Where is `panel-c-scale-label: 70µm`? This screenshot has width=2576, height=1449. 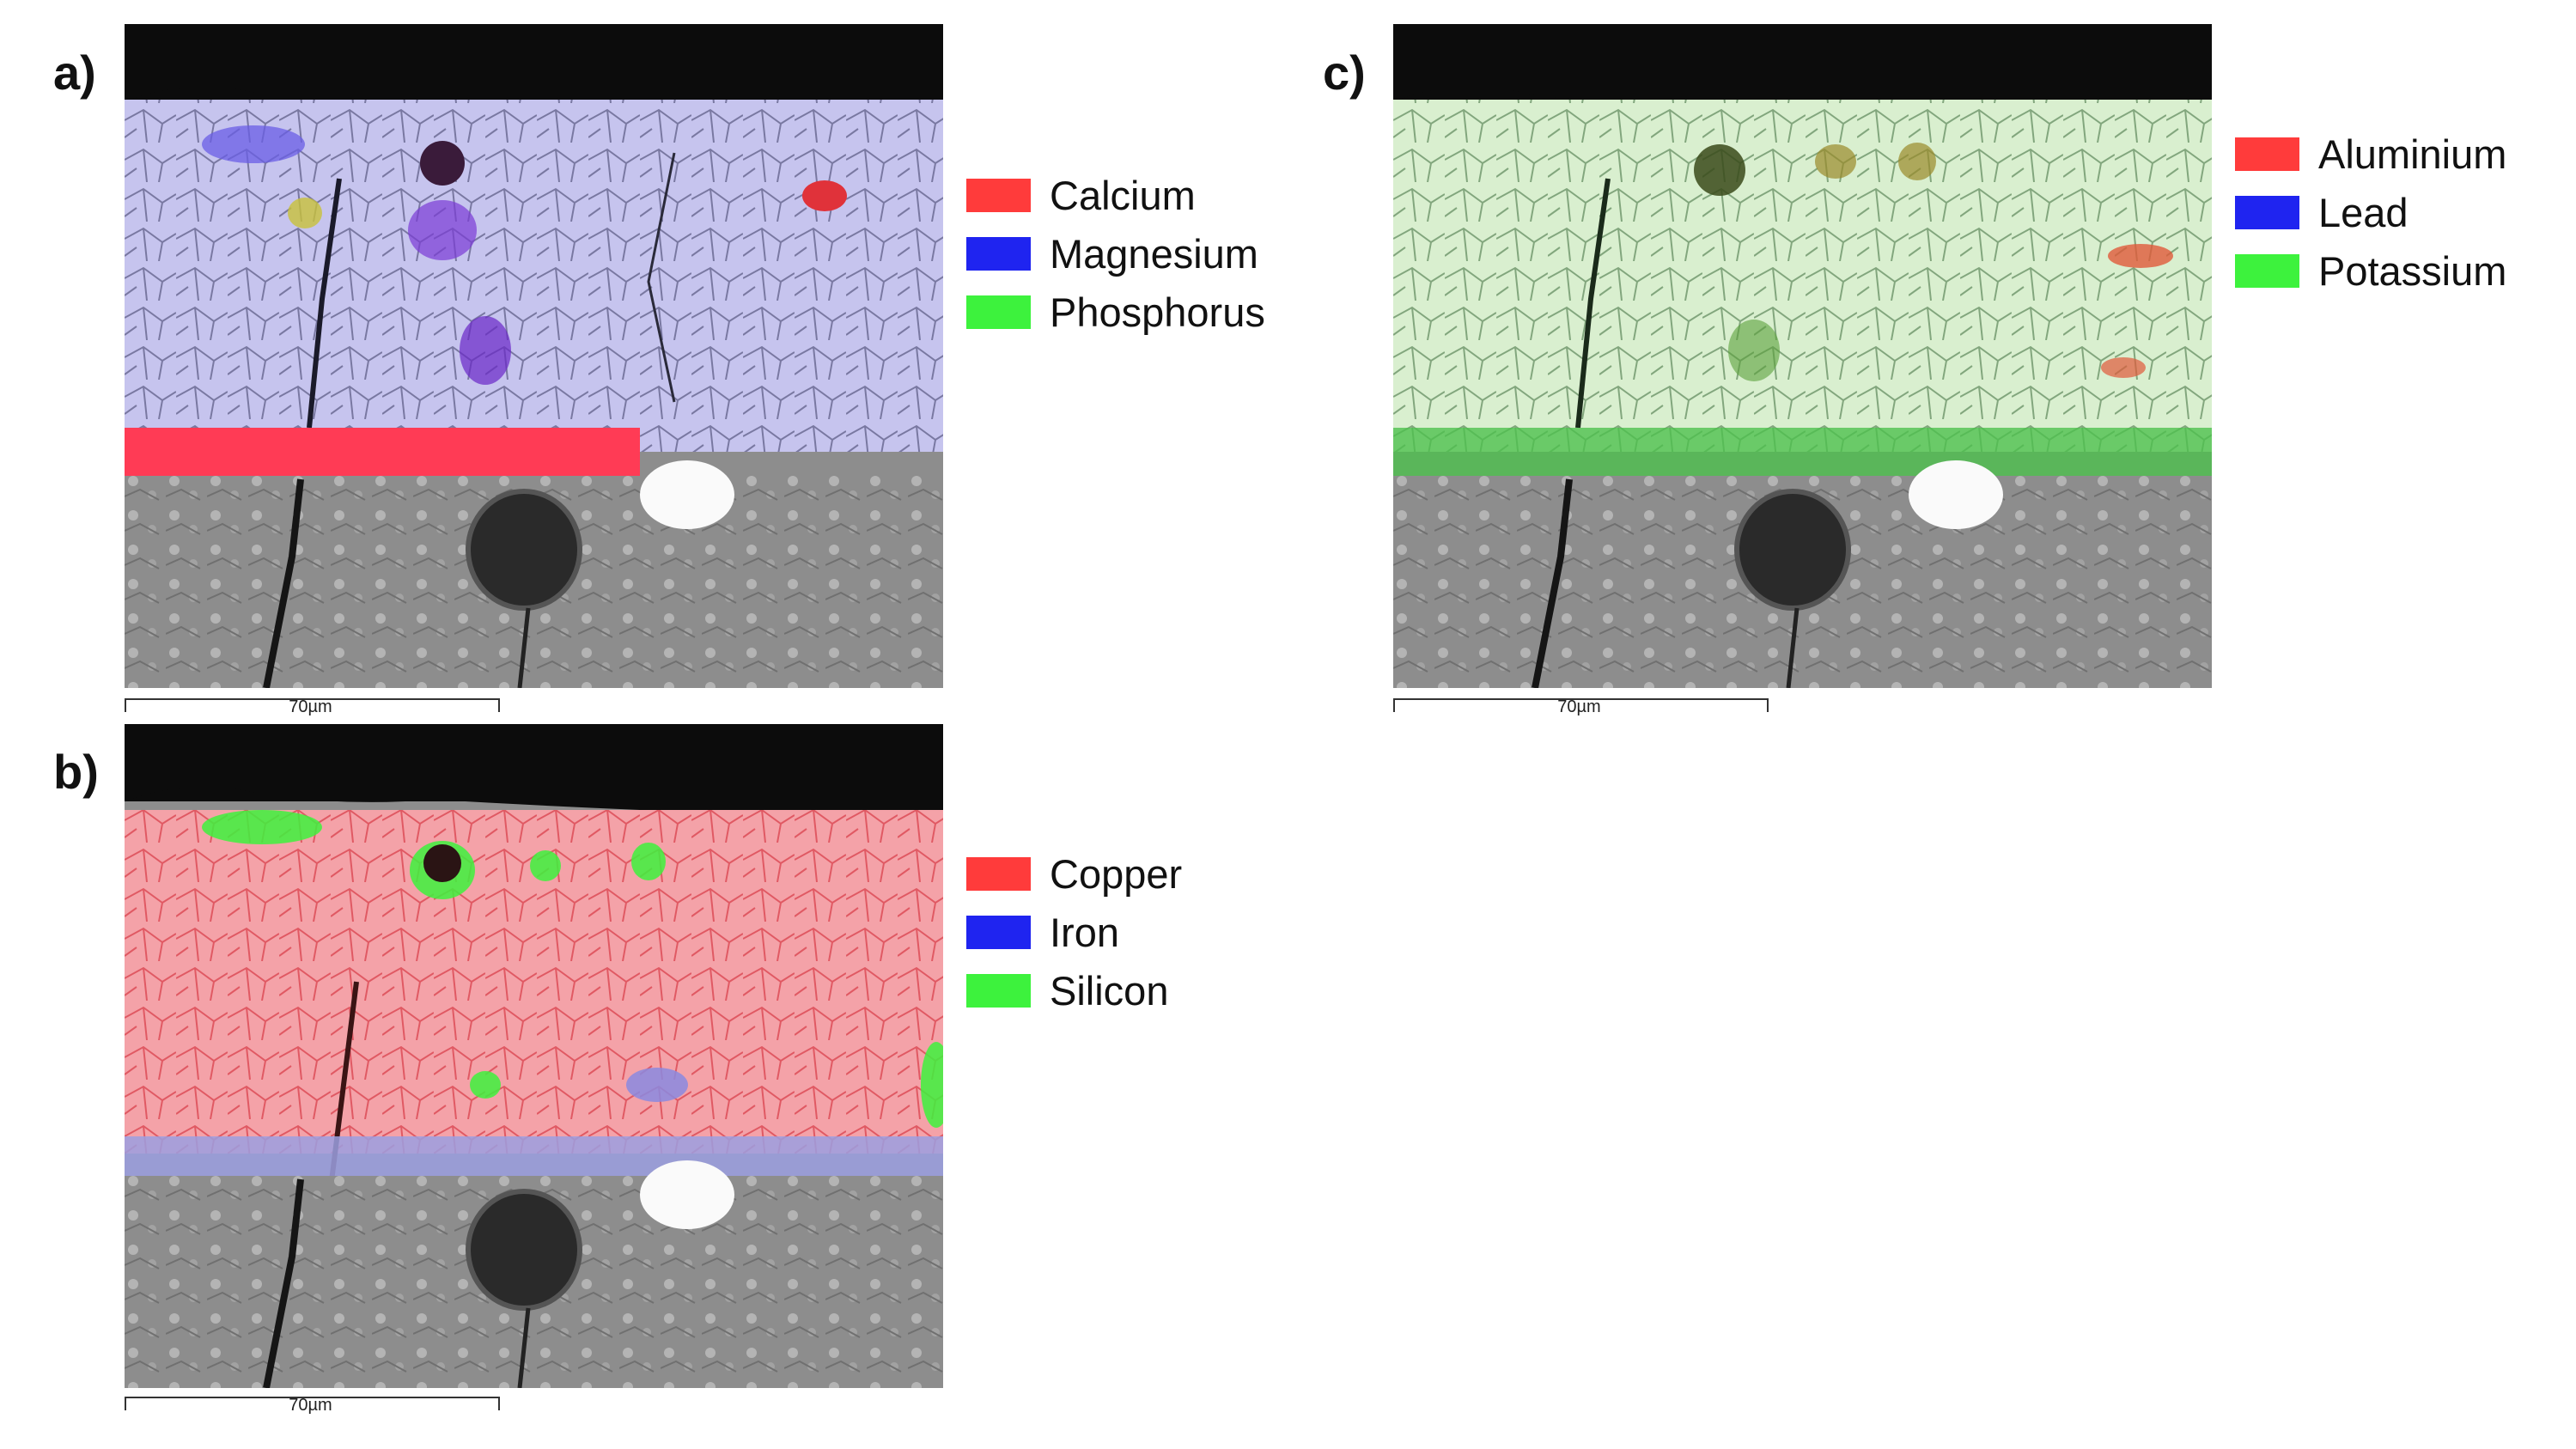 panel-c-scale-label: 70µm is located at coordinates (1579, 706).